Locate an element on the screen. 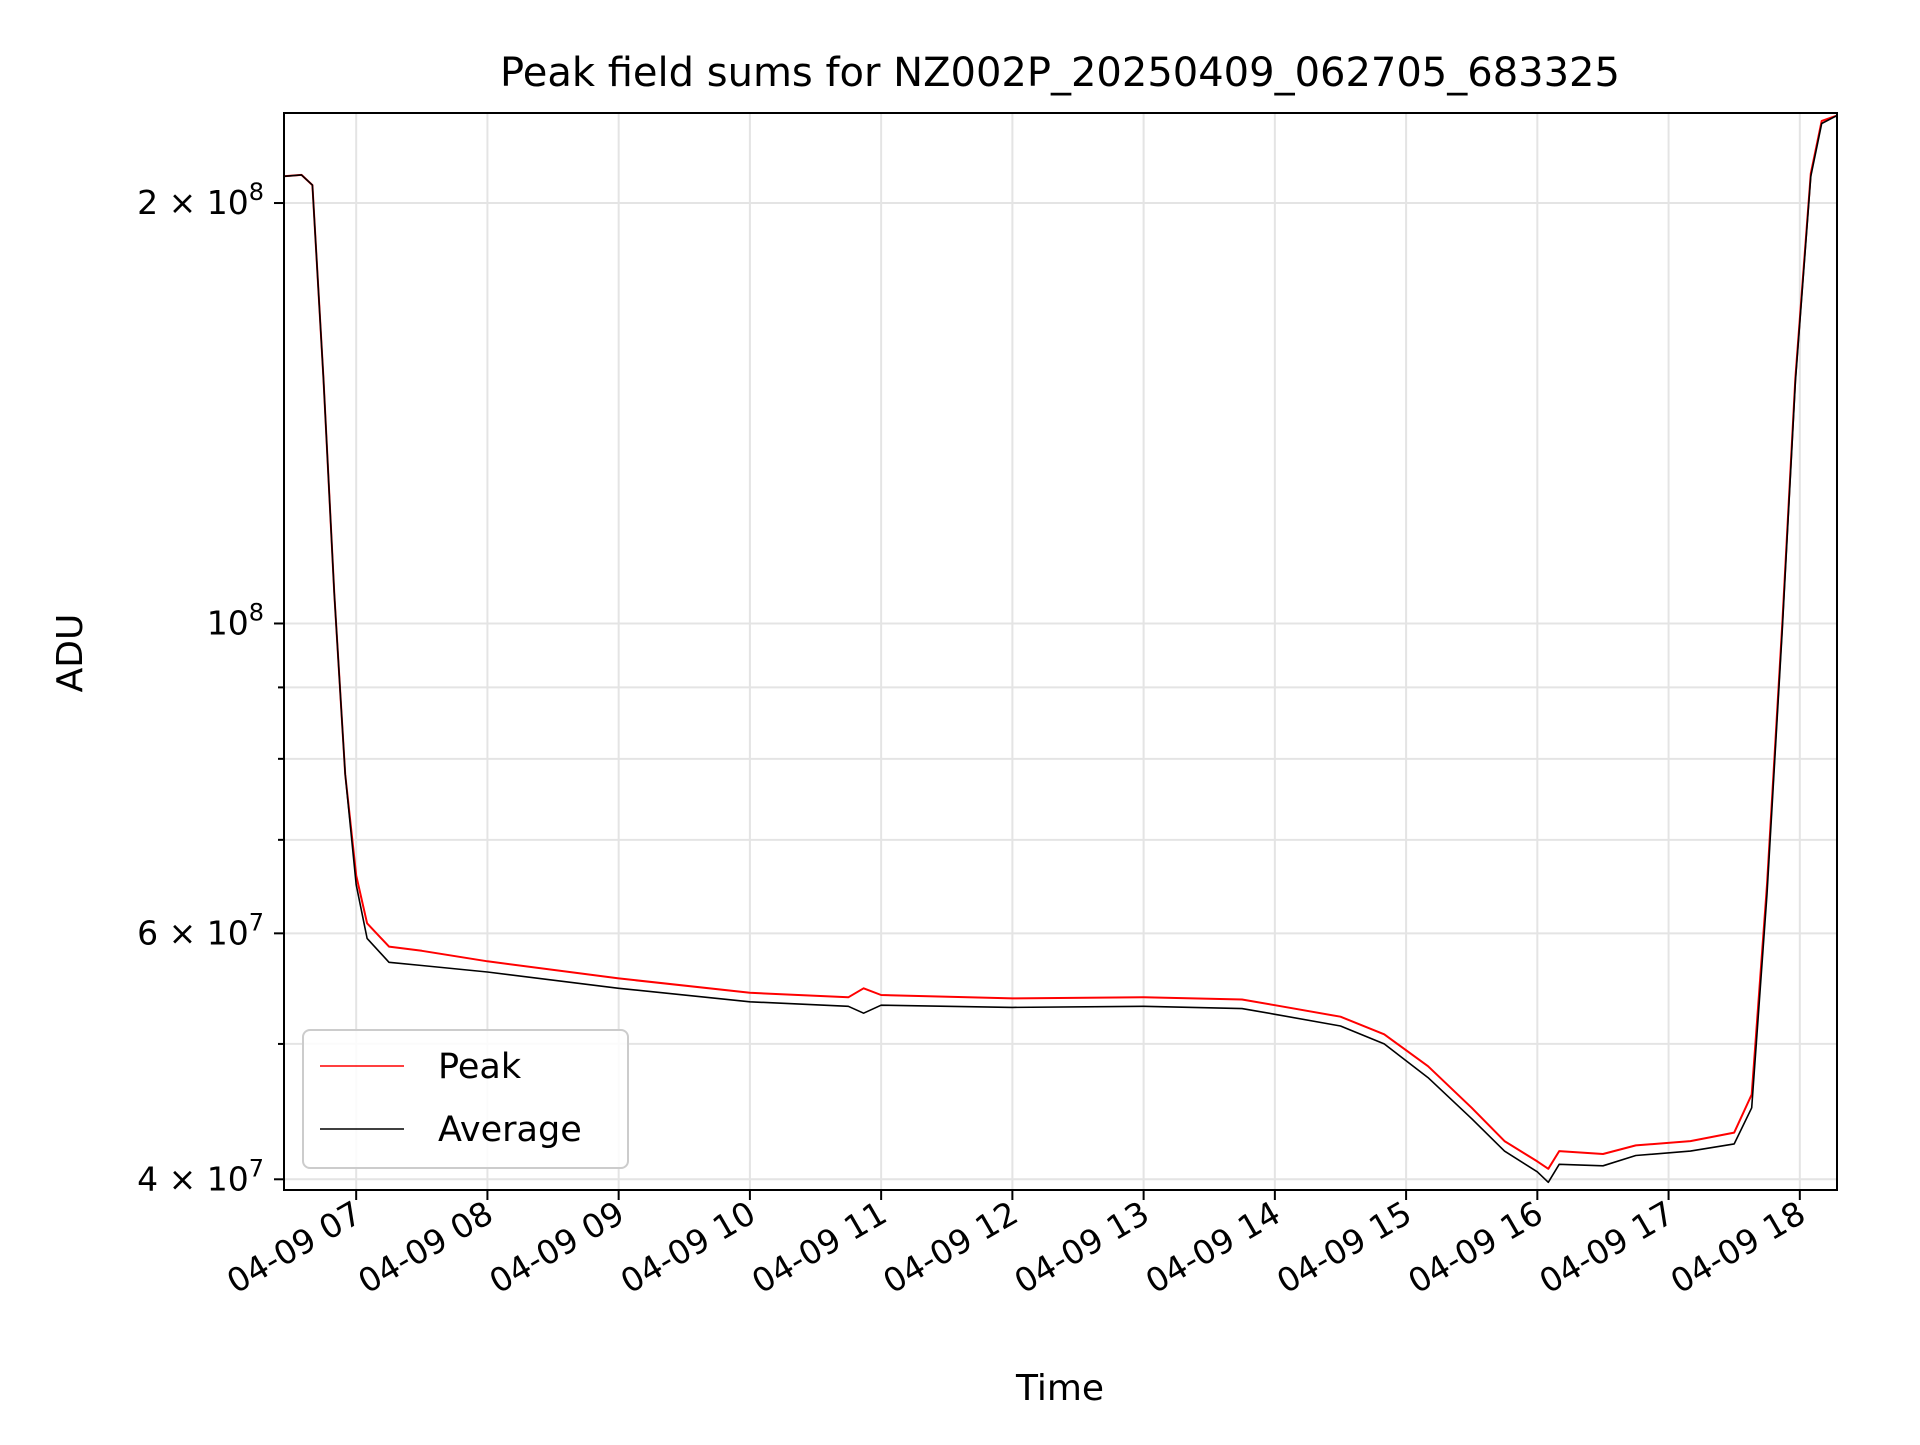  legend: Peak Average is located at coordinates (465, 1099).